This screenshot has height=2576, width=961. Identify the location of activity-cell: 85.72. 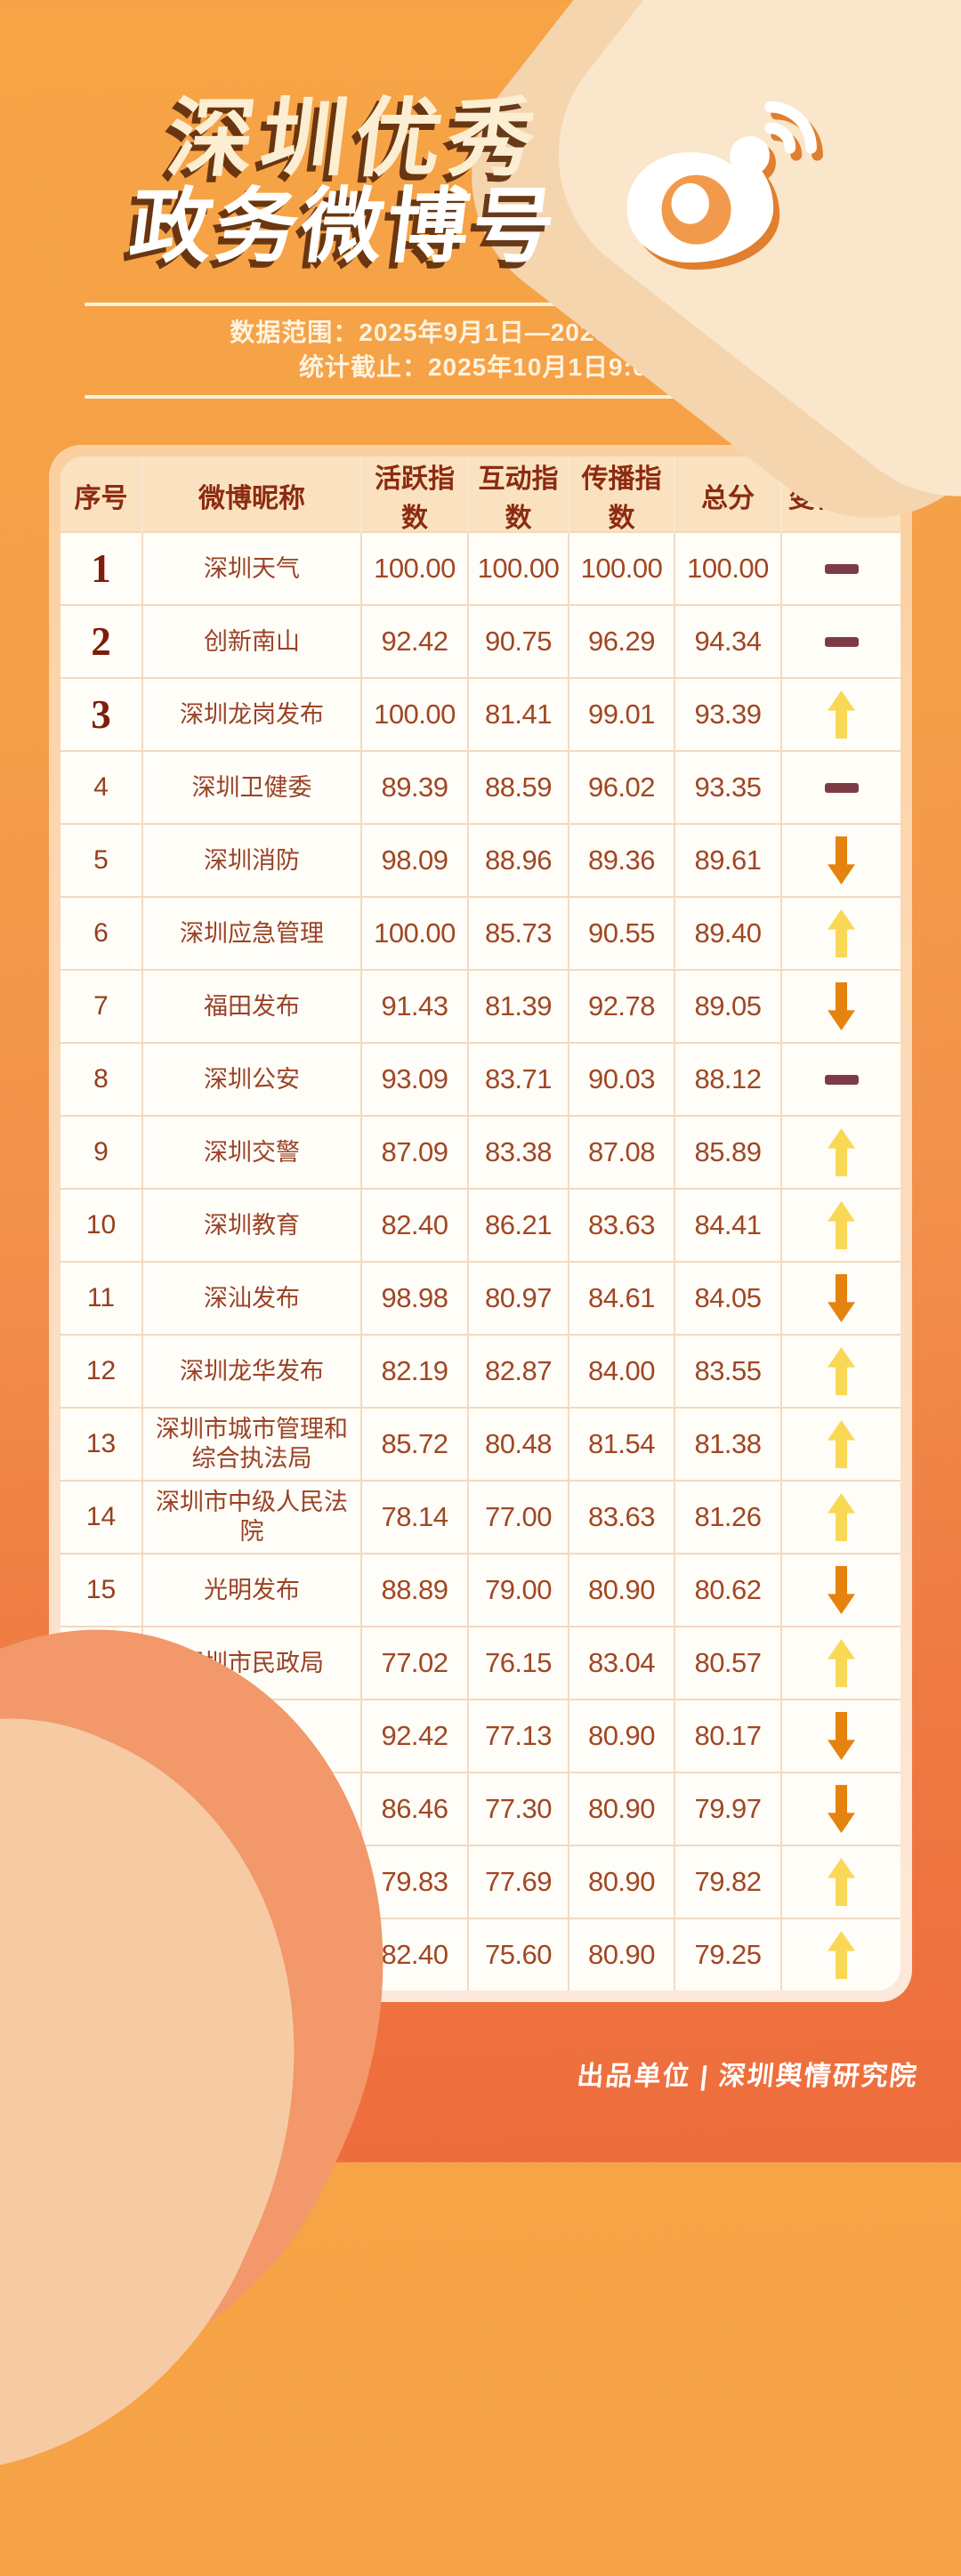
(415, 1444).